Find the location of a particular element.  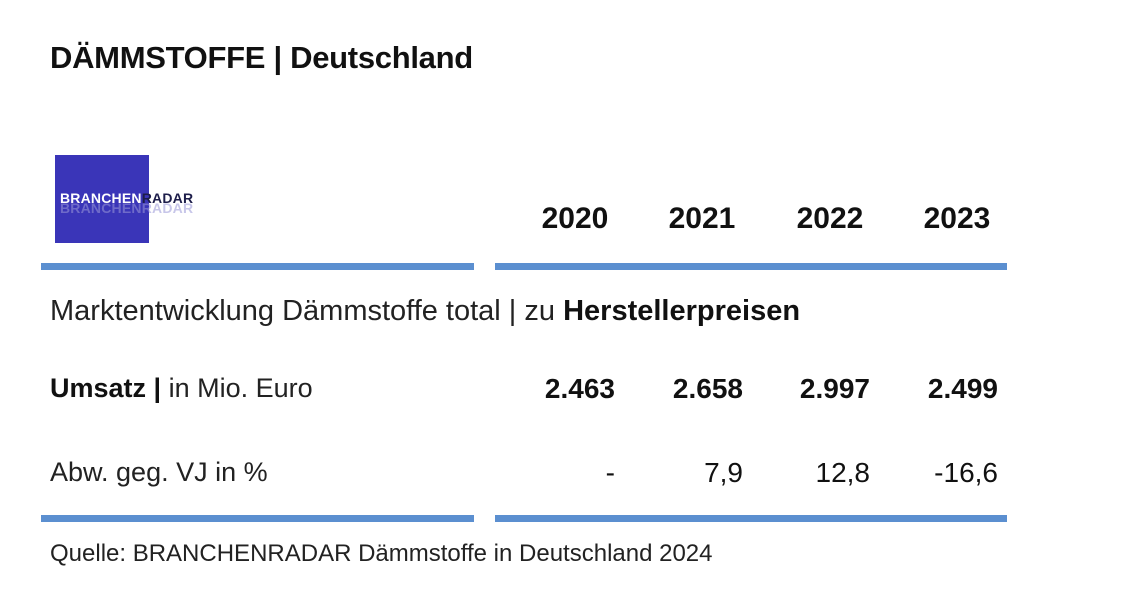

year-header-2023: 2023 is located at coordinates (957, 218).